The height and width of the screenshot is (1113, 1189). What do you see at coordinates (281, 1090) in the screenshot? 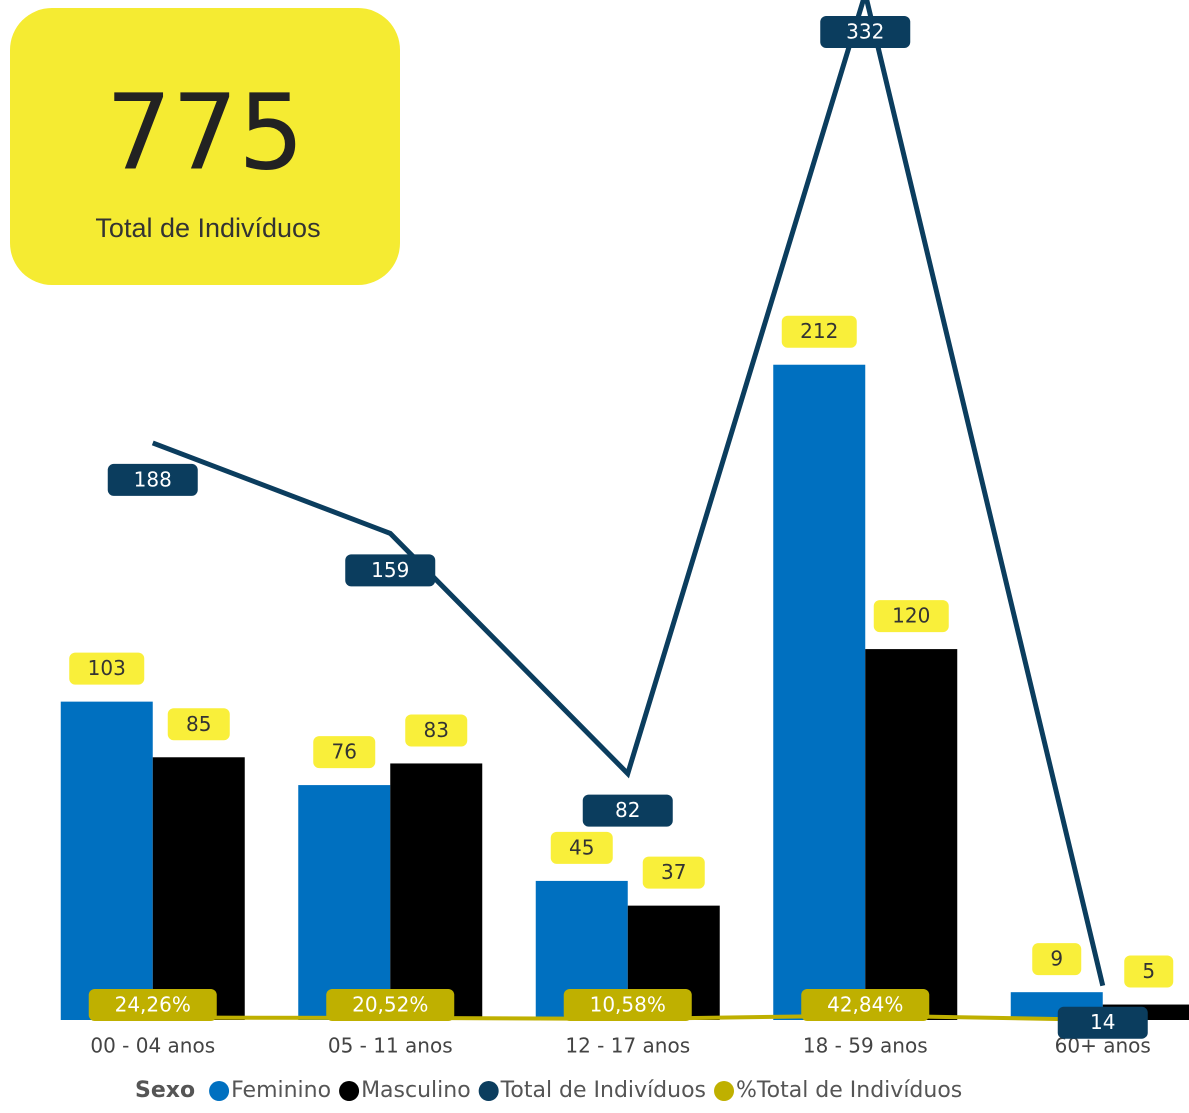
I see `legend-label: Feminino` at bounding box center [281, 1090].